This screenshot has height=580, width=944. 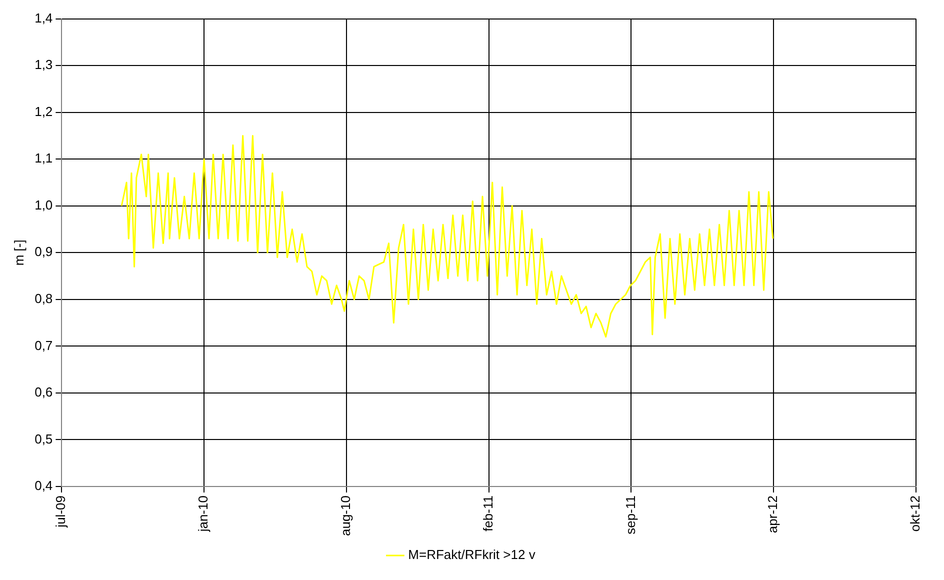 I want to click on x-tick-label: aug-10, so click(x=346, y=516).